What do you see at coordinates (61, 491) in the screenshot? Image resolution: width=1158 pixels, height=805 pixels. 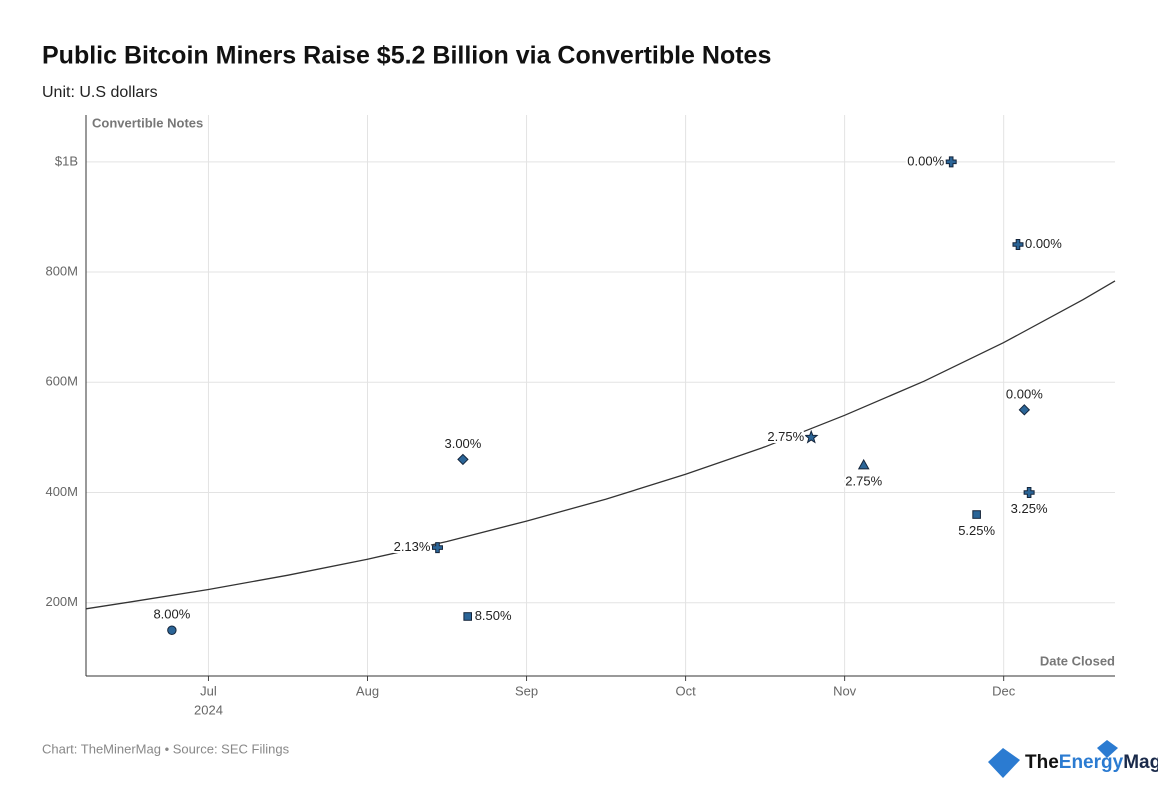 I see `y-tick-label: 400M` at bounding box center [61, 491].